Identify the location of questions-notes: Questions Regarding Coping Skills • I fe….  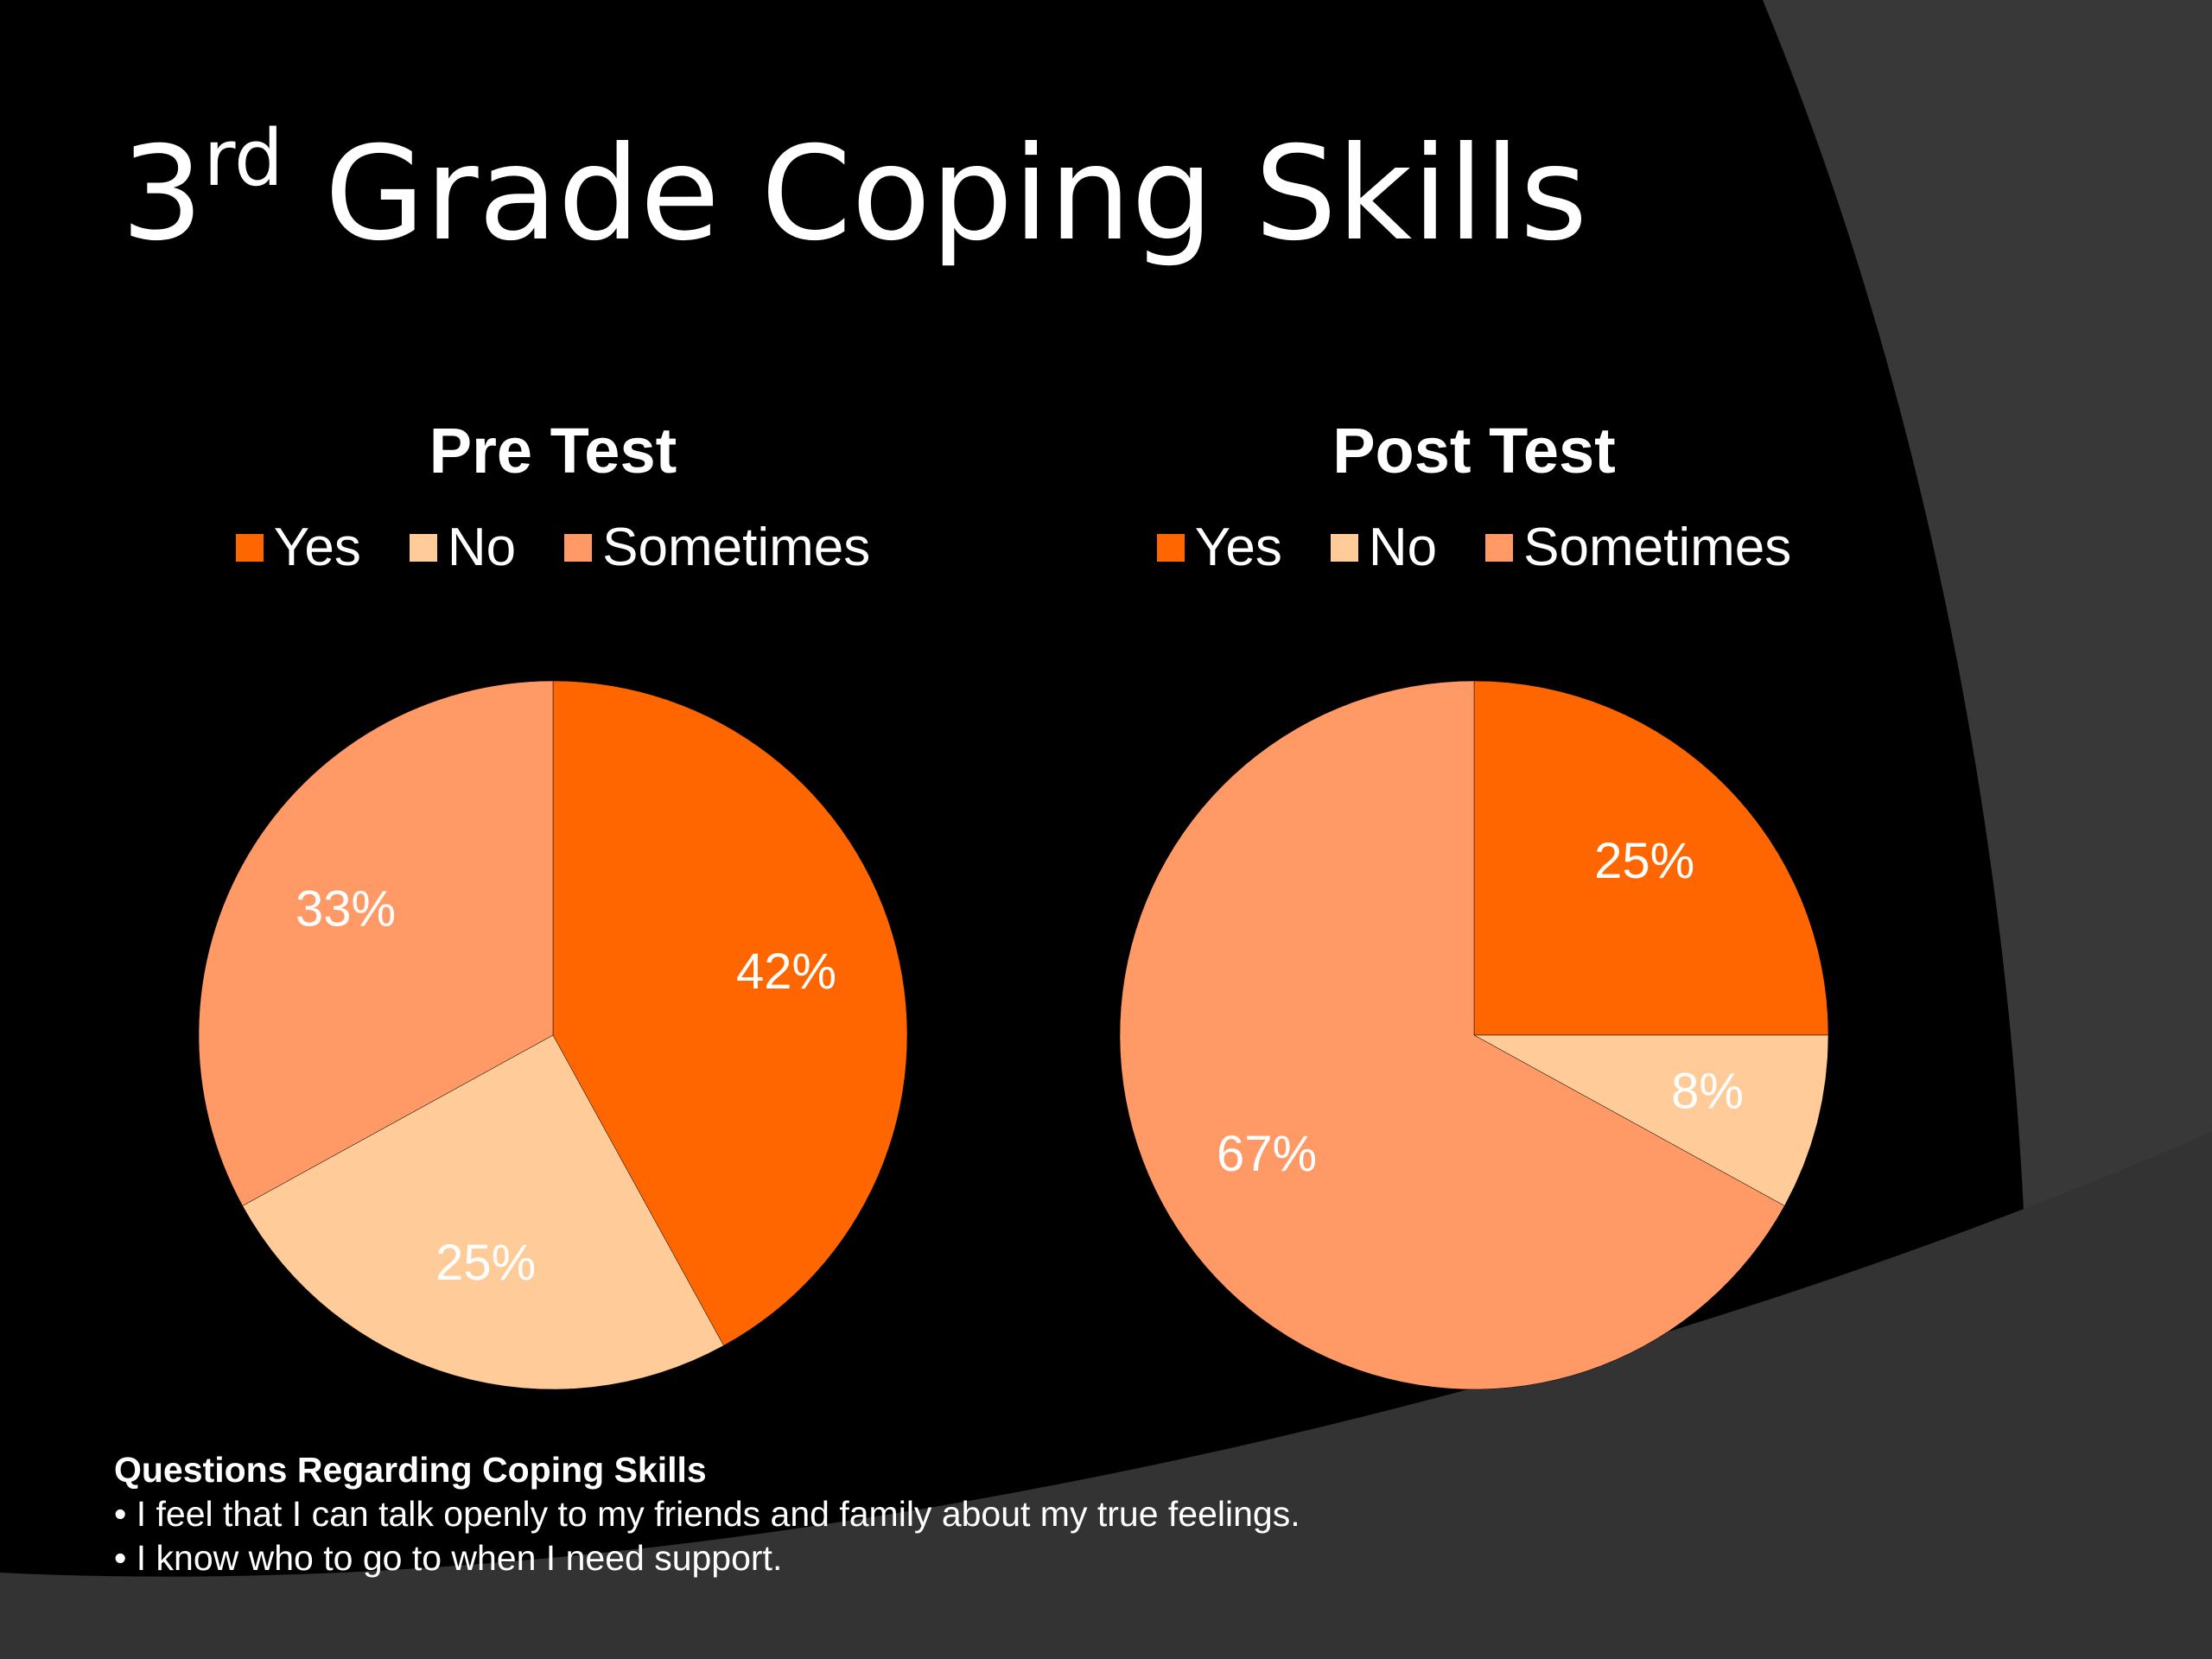
(707, 1514).